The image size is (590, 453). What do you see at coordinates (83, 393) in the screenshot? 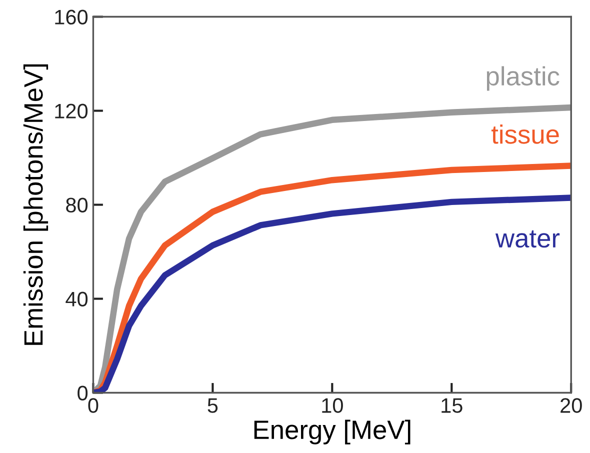
I see `y-tick-label: 0` at bounding box center [83, 393].